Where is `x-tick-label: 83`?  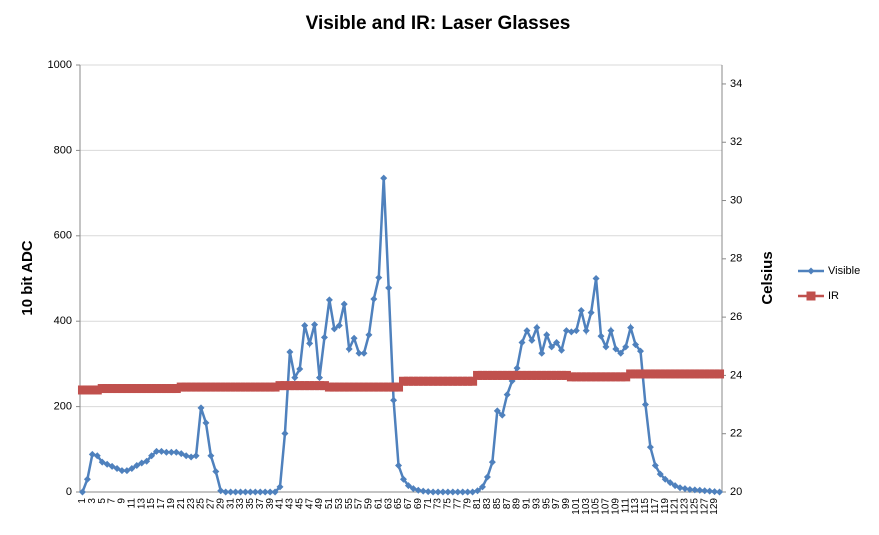
x-tick-label: 83 is located at coordinates (487, 504).